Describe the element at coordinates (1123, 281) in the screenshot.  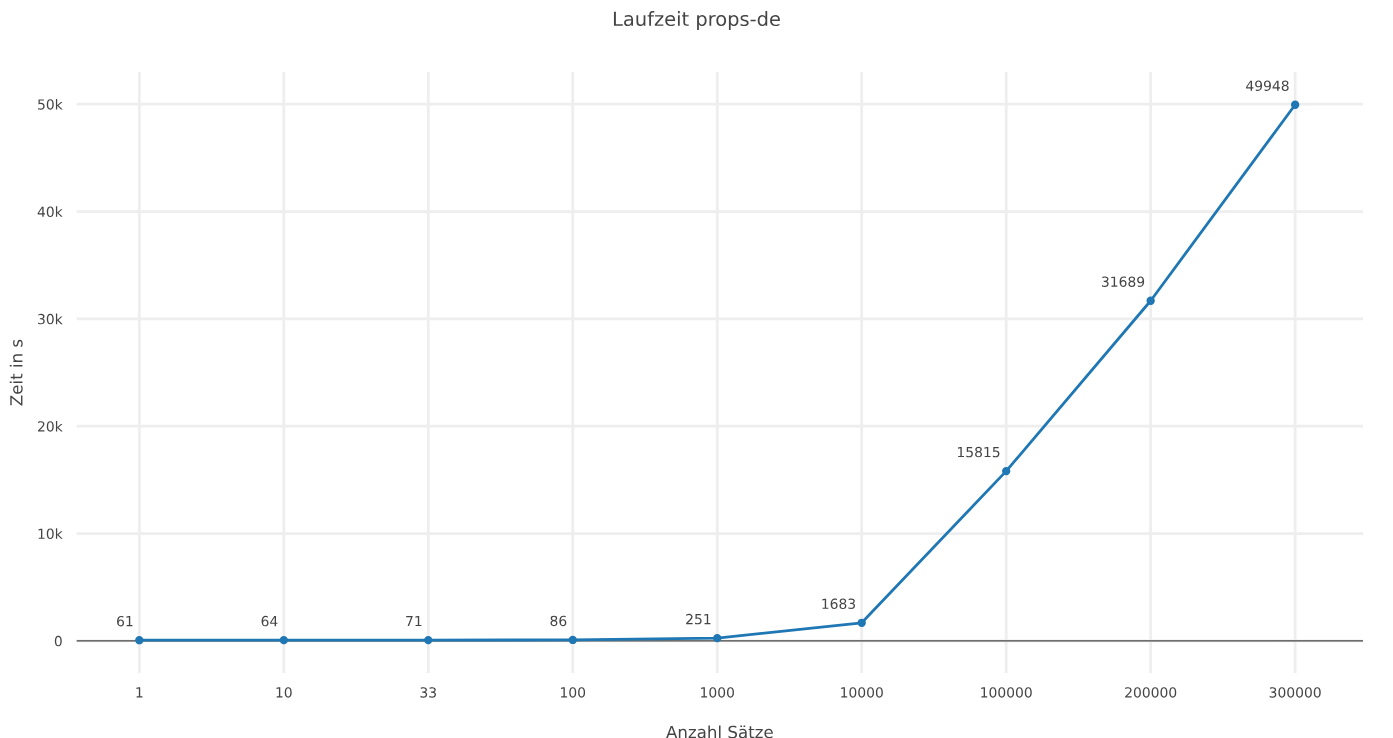
I see `data-label: 31689` at that location.